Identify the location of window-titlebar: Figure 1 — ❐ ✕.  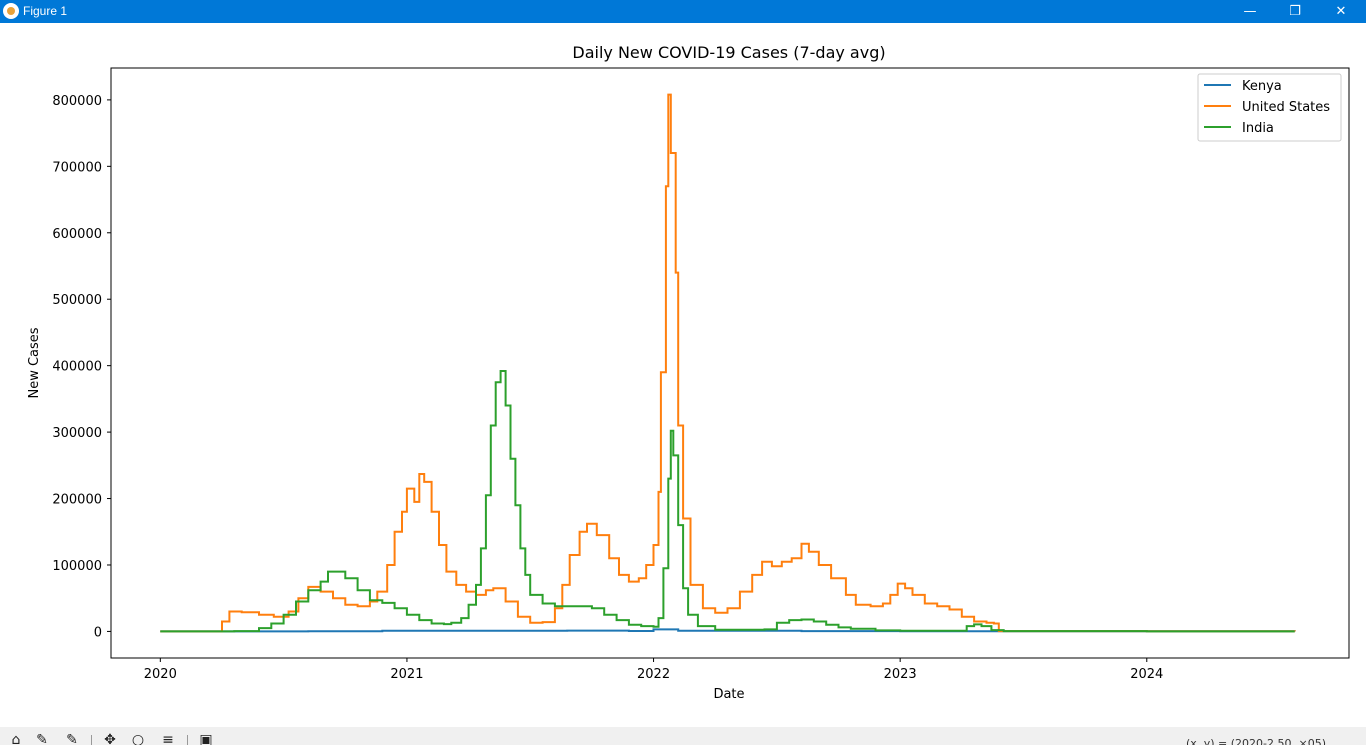
(683, 11).